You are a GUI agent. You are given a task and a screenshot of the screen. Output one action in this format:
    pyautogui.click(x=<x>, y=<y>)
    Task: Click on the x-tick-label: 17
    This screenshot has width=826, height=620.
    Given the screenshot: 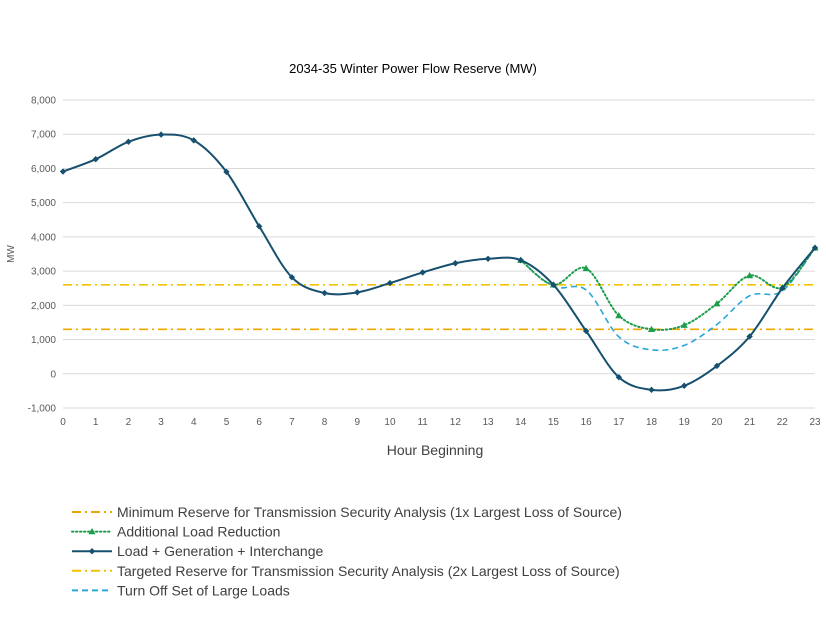 What is the action you would take?
    pyautogui.click(x=619, y=422)
    